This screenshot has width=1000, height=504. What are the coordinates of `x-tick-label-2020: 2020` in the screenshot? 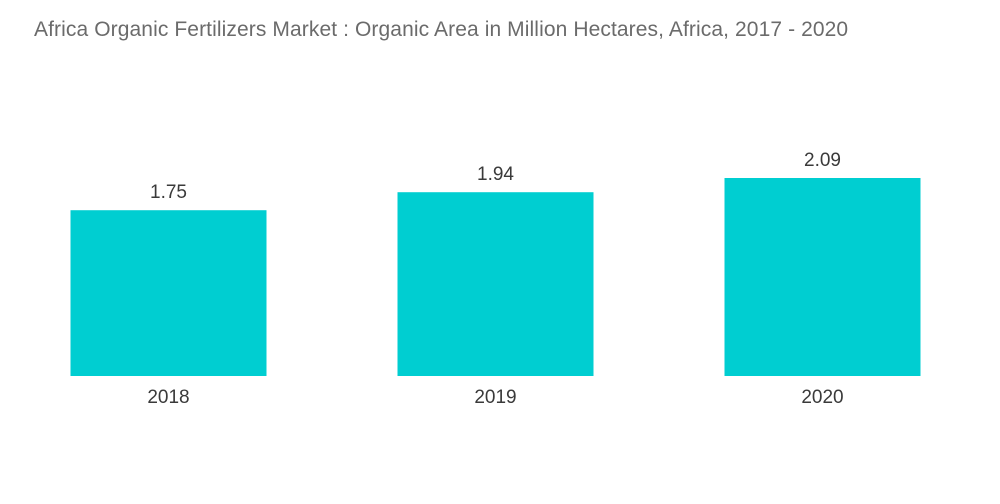 It's located at (822, 397).